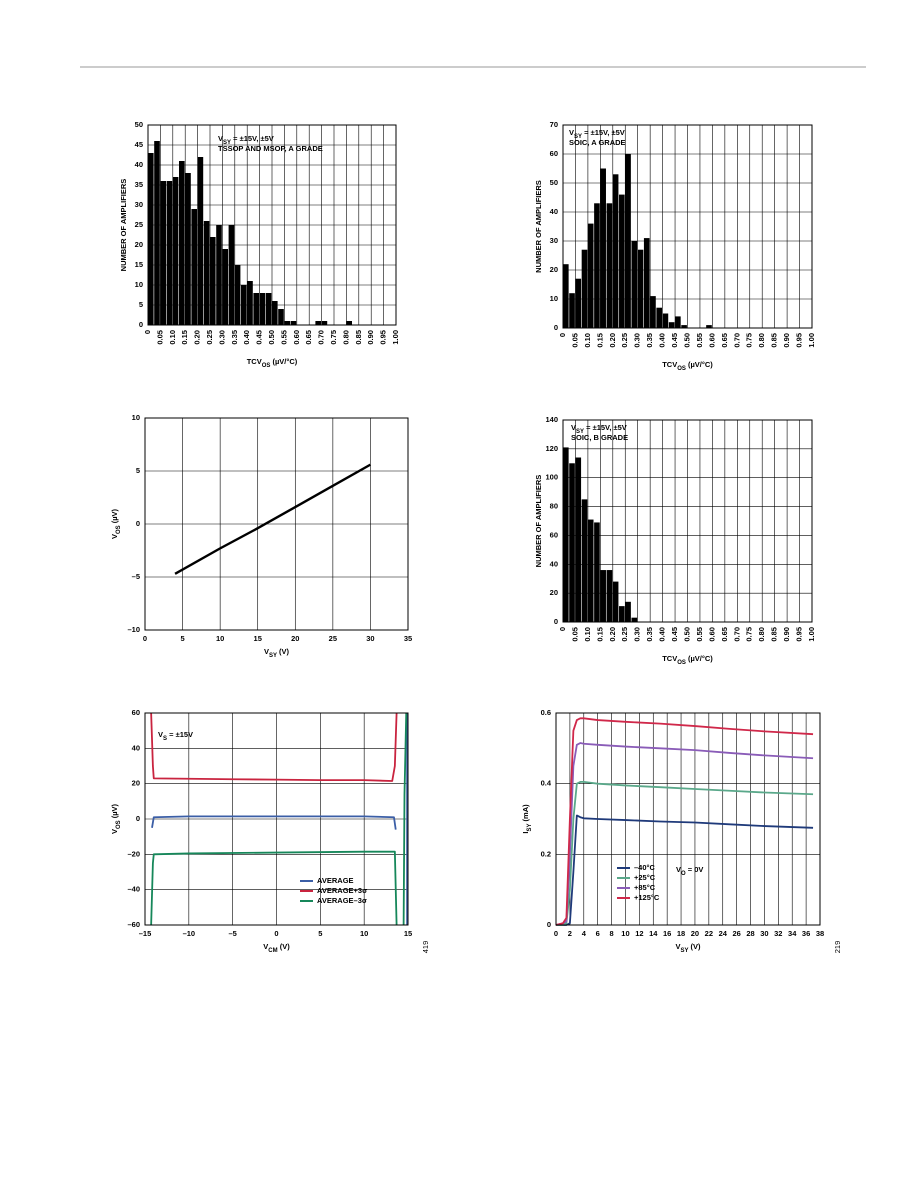 The image size is (918, 1188). I want to click on y-axis-label-part: (mA), so click(525, 814).